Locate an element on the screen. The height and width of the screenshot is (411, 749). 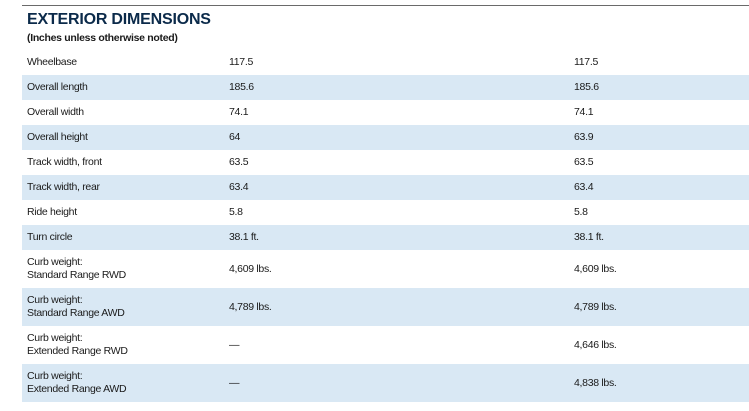
row-label: Track width, front is located at coordinates (124, 162).